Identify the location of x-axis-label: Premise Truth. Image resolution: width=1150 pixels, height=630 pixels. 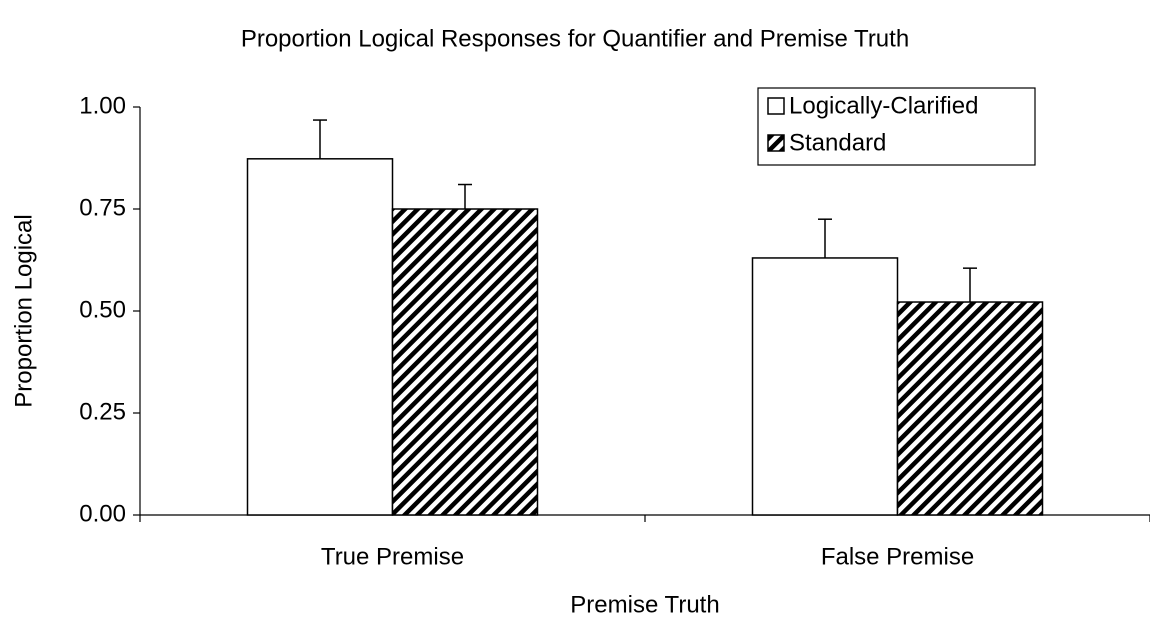
(644, 604).